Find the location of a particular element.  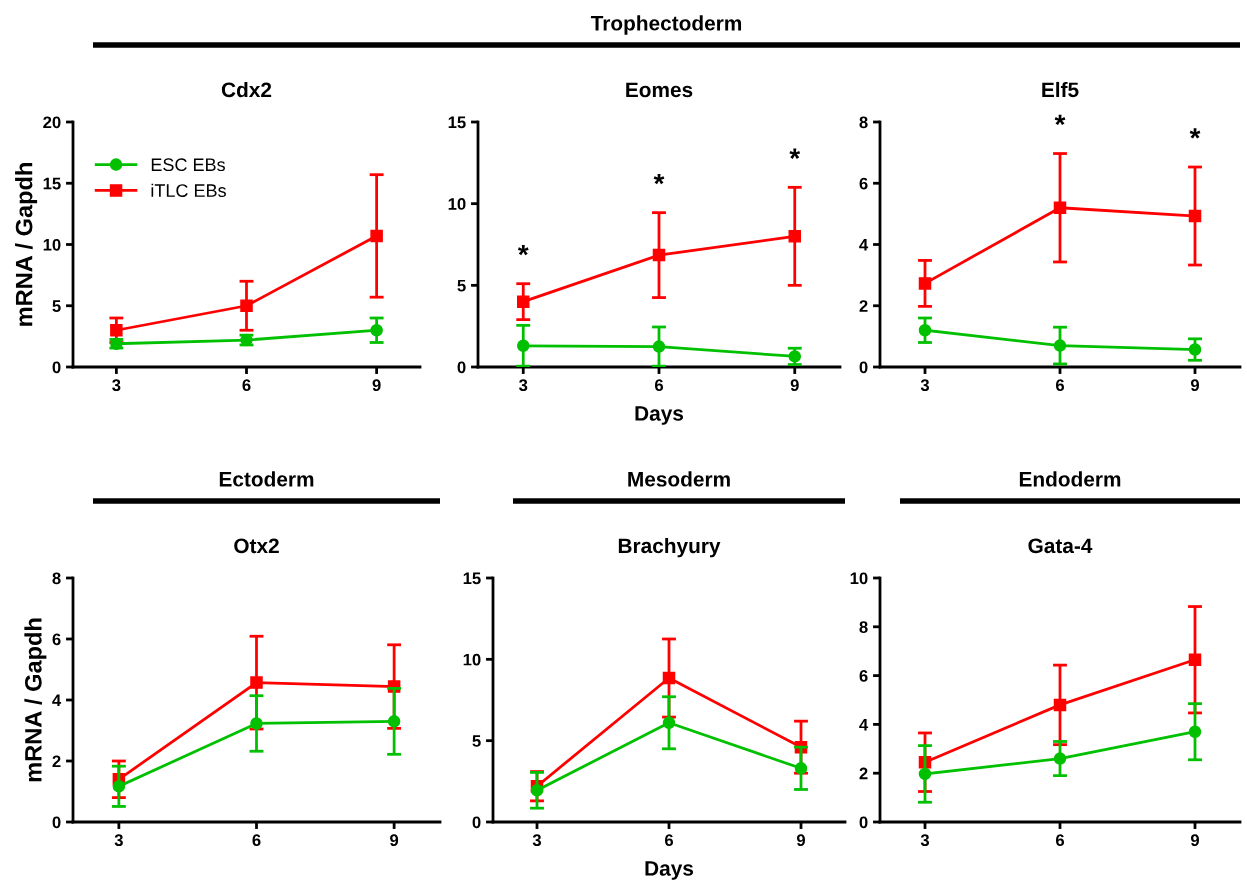

text: Trophectoderm is located at coordinates (666, 25).